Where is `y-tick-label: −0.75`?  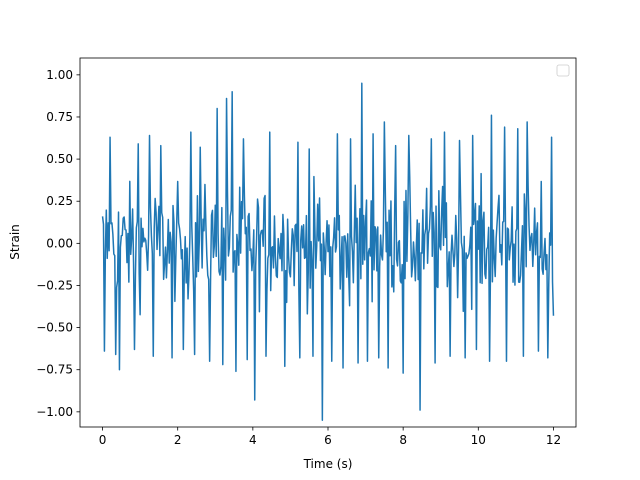
y-tick-label: −0.75 is located at coordinates (54, 370).